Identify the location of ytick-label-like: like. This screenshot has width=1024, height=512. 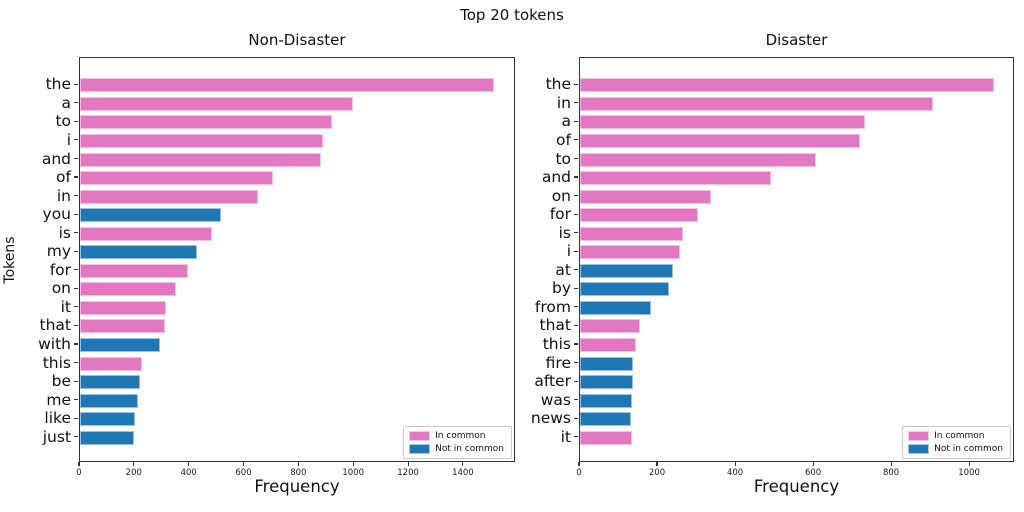
(57, 418).